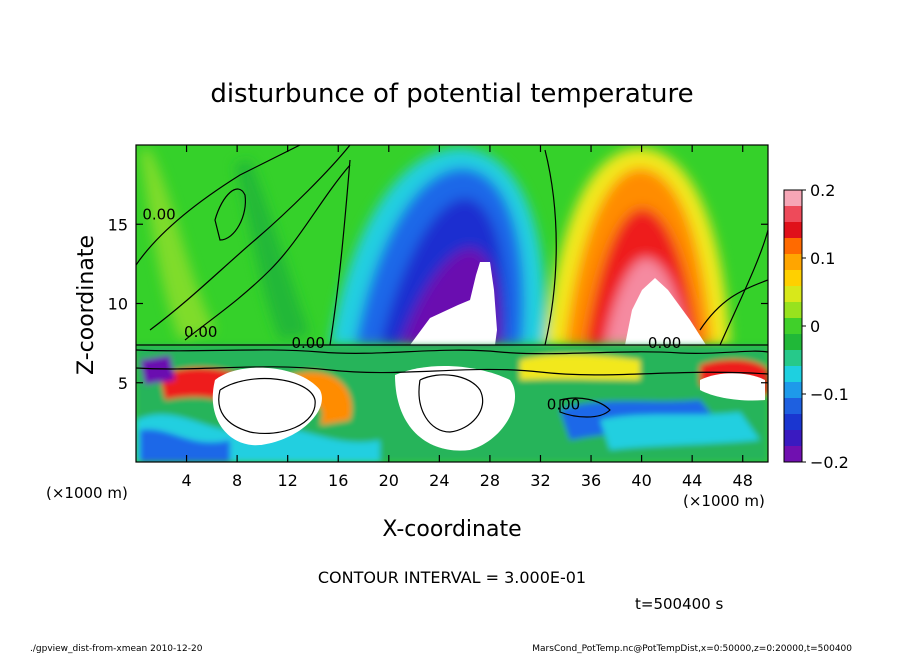 This screenshot has height=654, width=904. What do you see at coordinates (118, 224) in the screenshot?
I see `y-tick-label: 15` at bounding box center [118, 224].